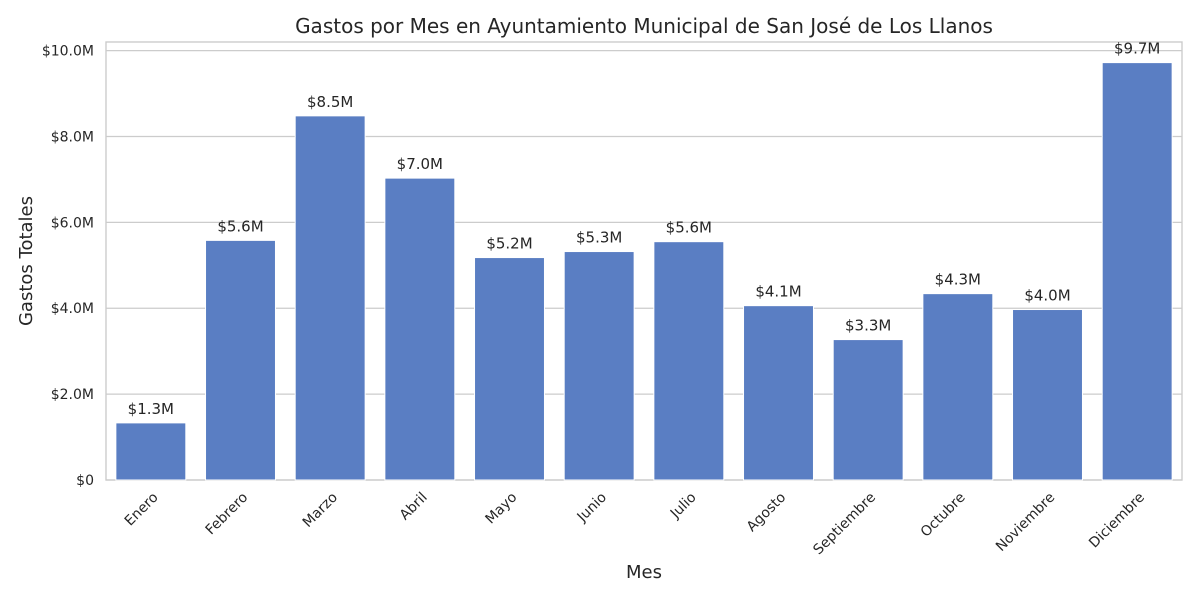 Image resolution: width=1200 pixels, height=600 pixels. Describe the element at coordinates (778, 292) in the screenshot. I see `data-label: $4.1M` at that location.